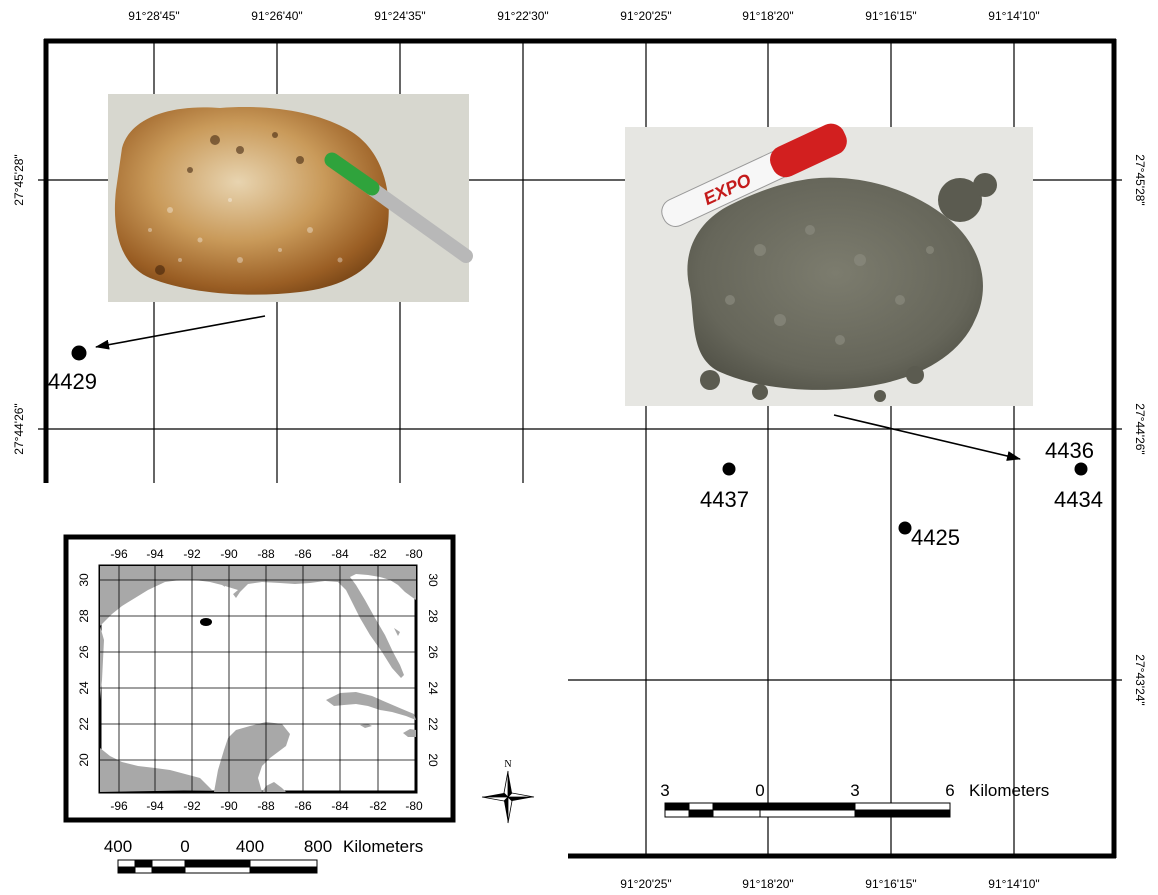 The image size is (1158, 895). I want to click on inset-scale-label: 0, so click(184, 846).